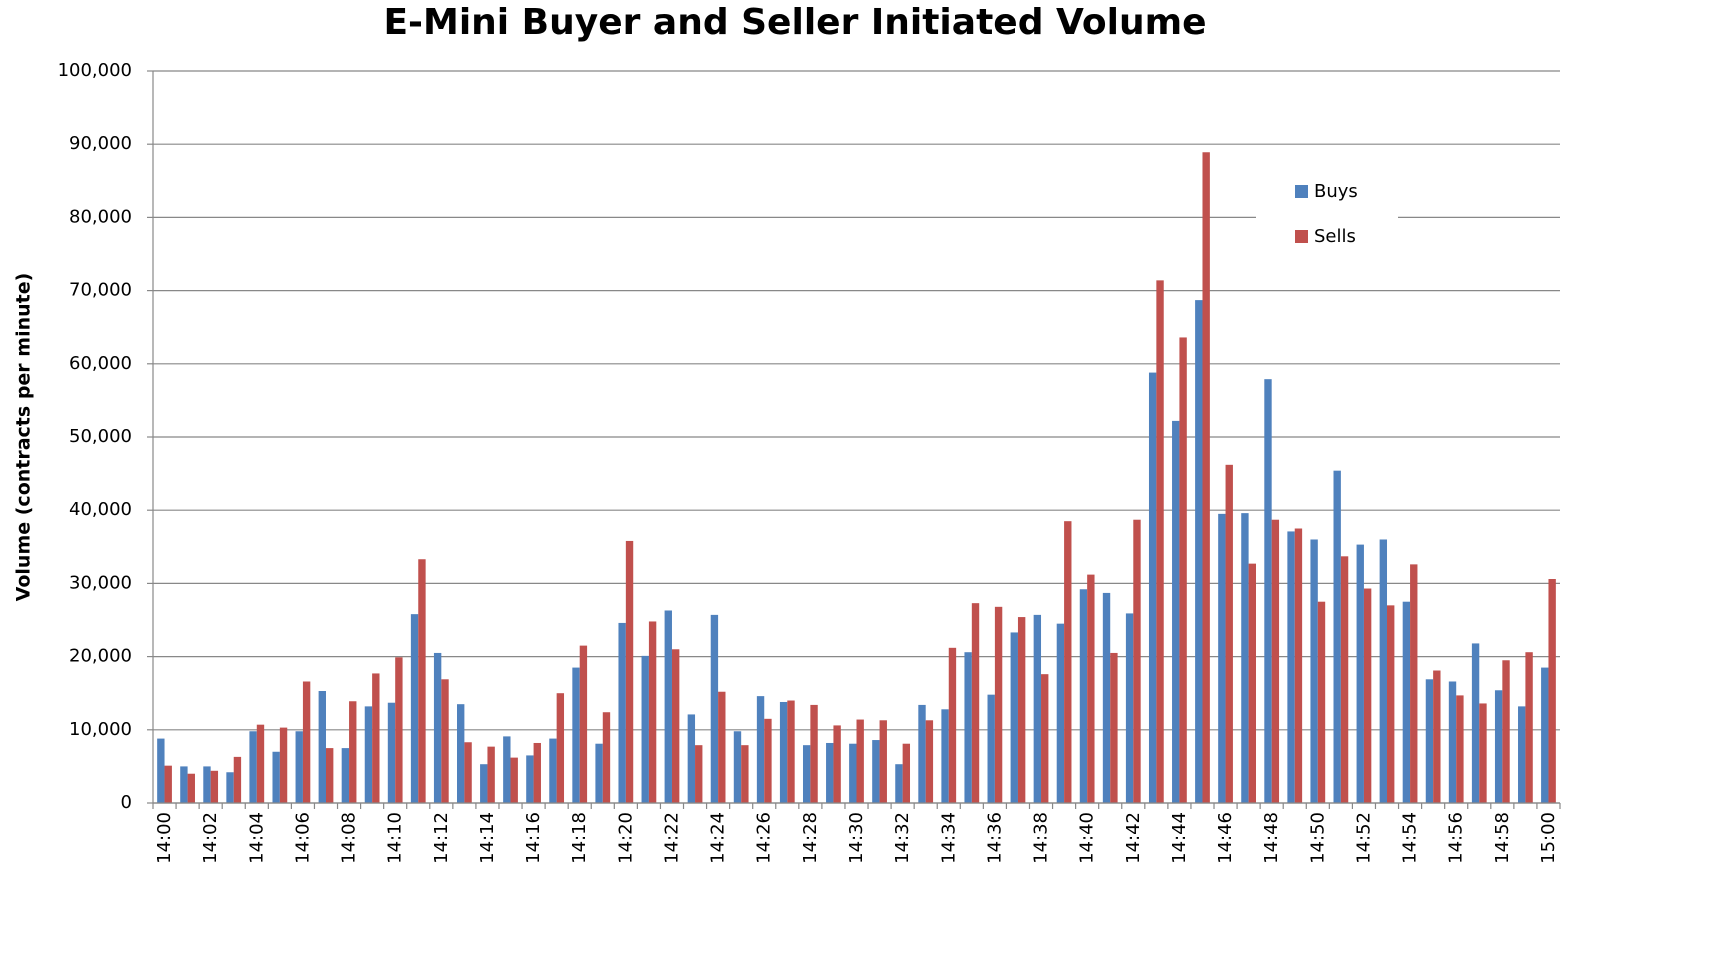  I want to click on x-tick-label: 14:00, so click(164, 838).